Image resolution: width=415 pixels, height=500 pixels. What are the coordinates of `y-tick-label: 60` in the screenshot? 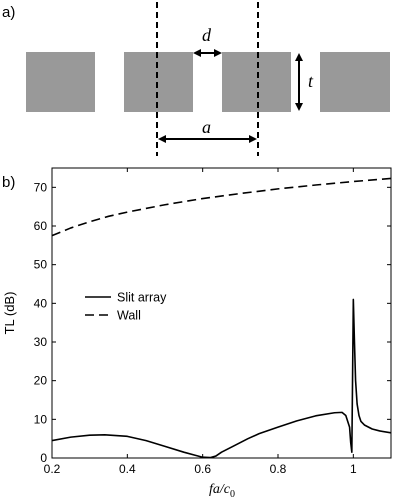 It's located at (41, 226).